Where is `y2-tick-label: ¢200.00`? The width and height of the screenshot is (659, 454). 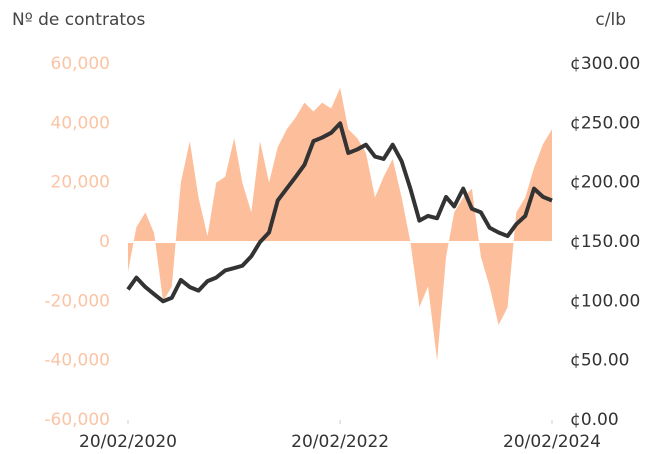
y2-tick-label: ¢200.00 is located at coordinates (605, 183).